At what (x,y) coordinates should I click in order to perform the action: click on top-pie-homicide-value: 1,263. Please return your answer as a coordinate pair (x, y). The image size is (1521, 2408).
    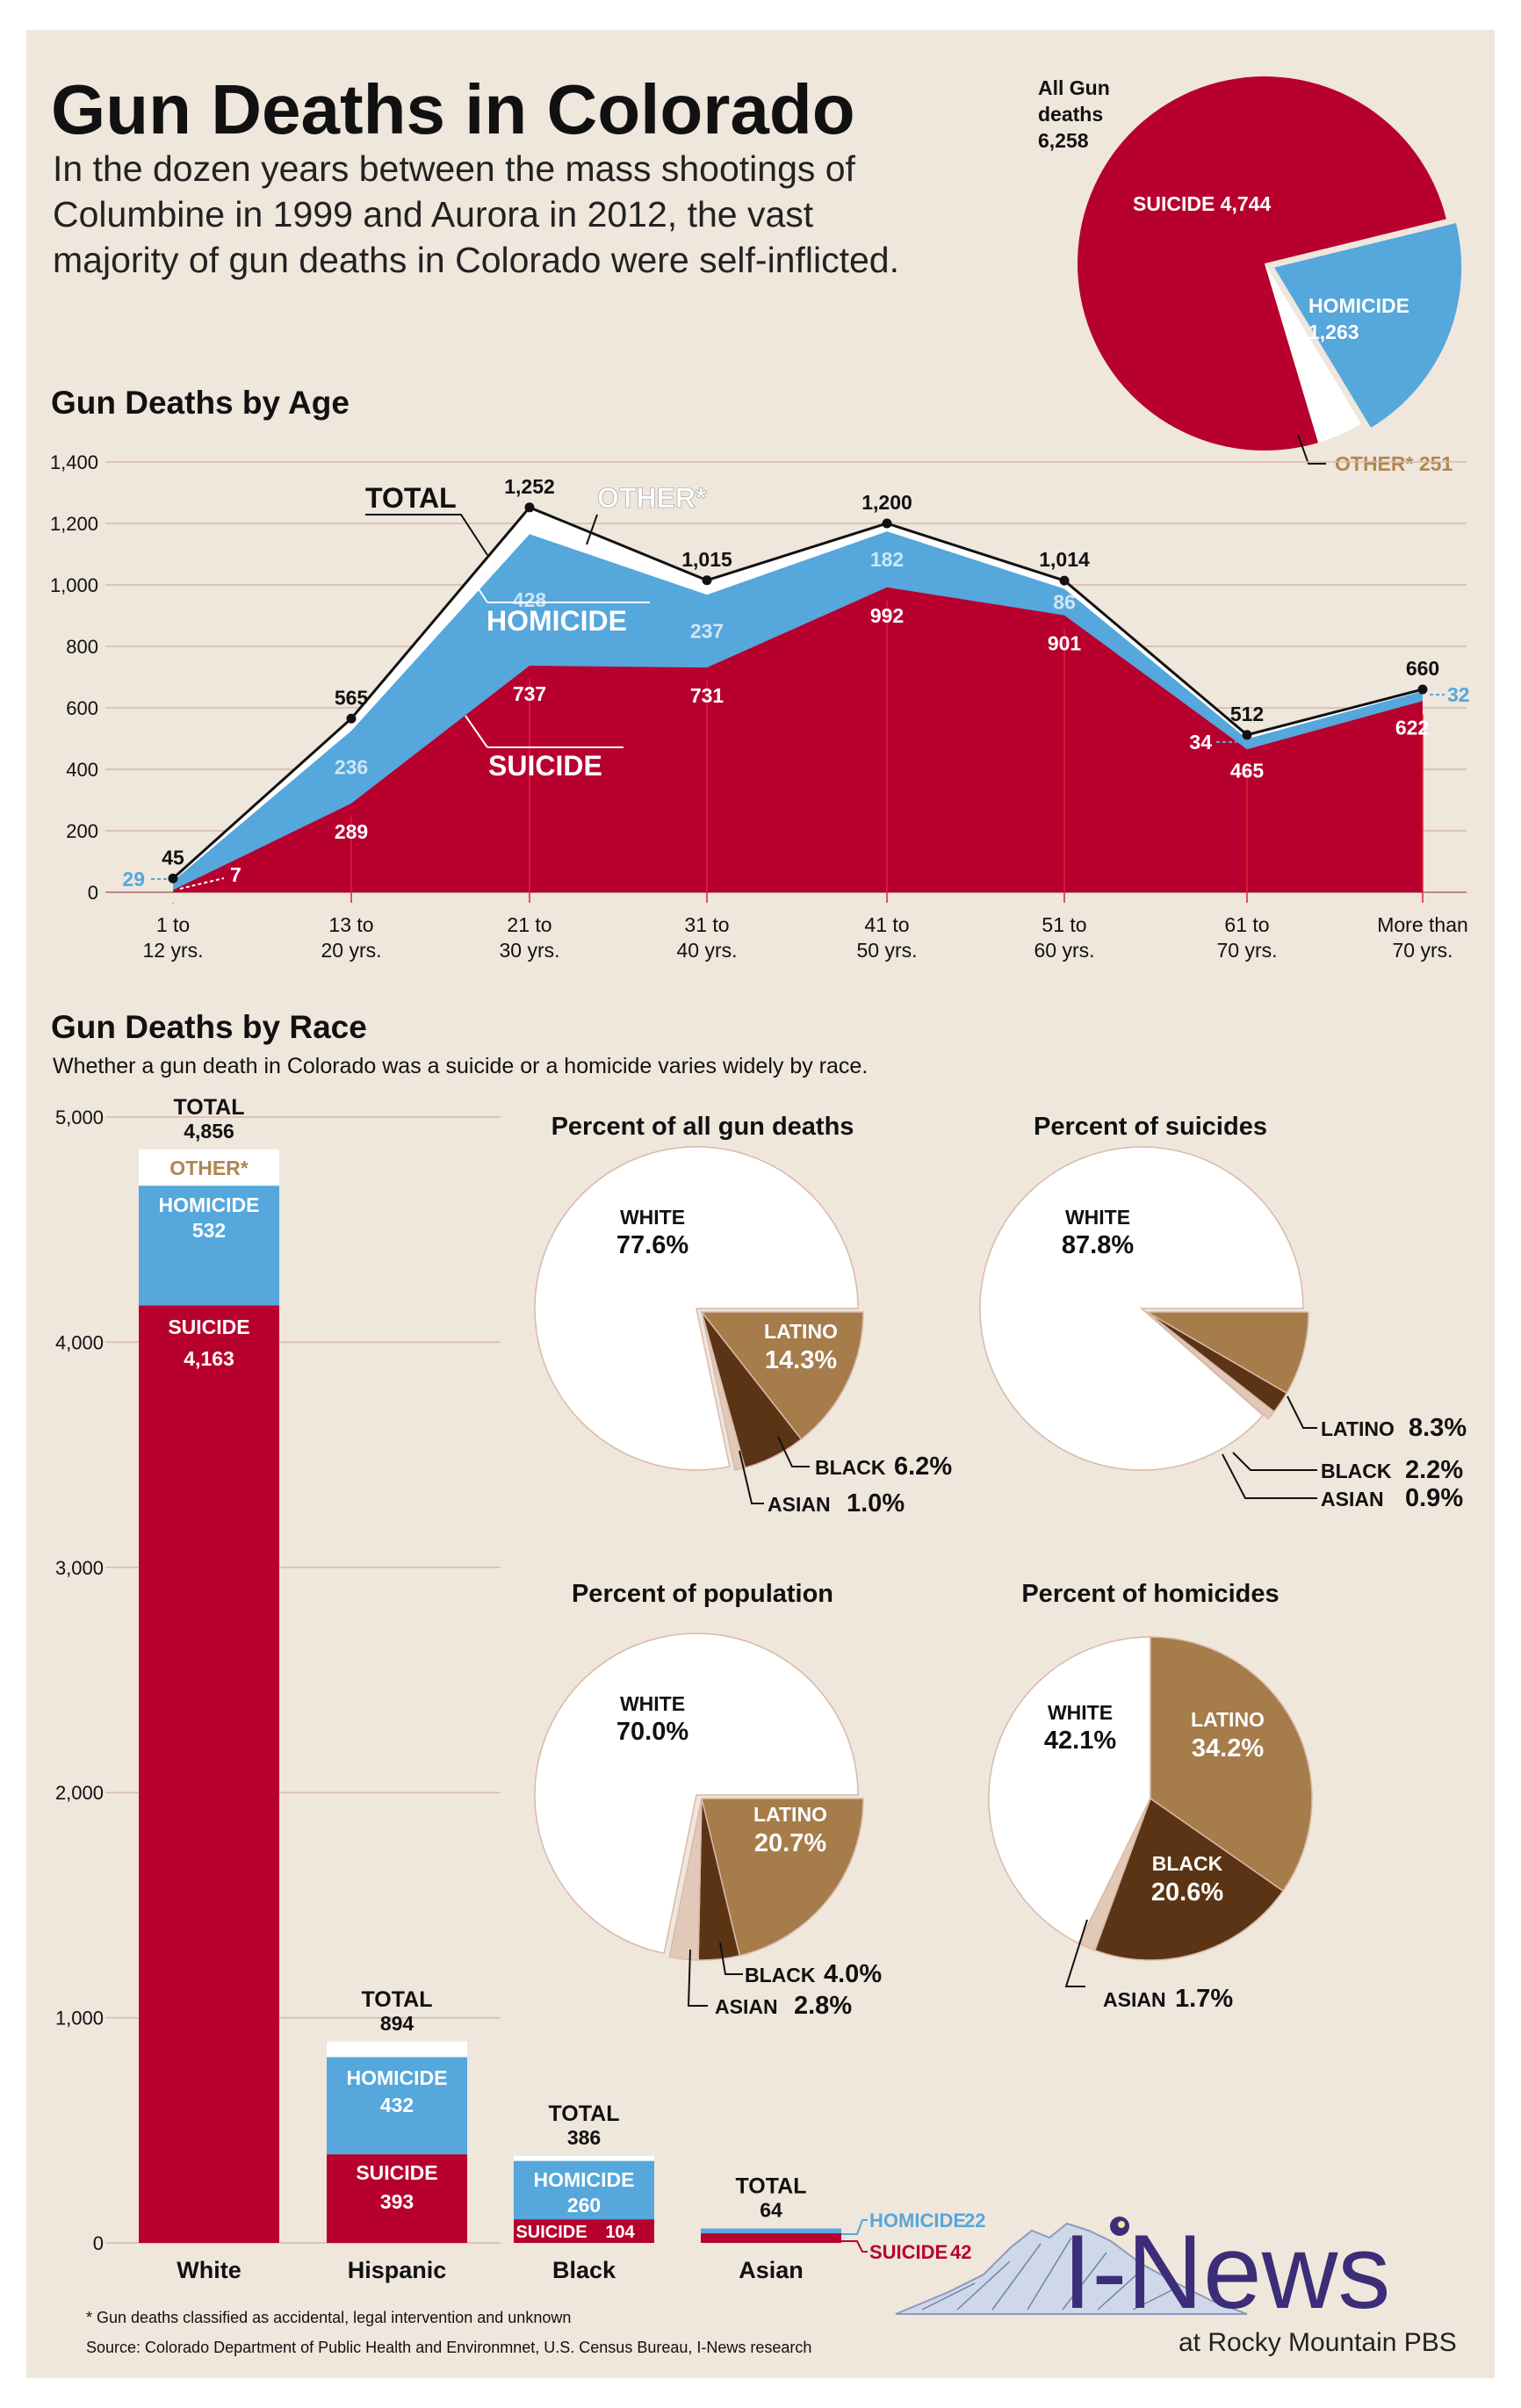
    Looking at the image, I should click on (1333, 332).